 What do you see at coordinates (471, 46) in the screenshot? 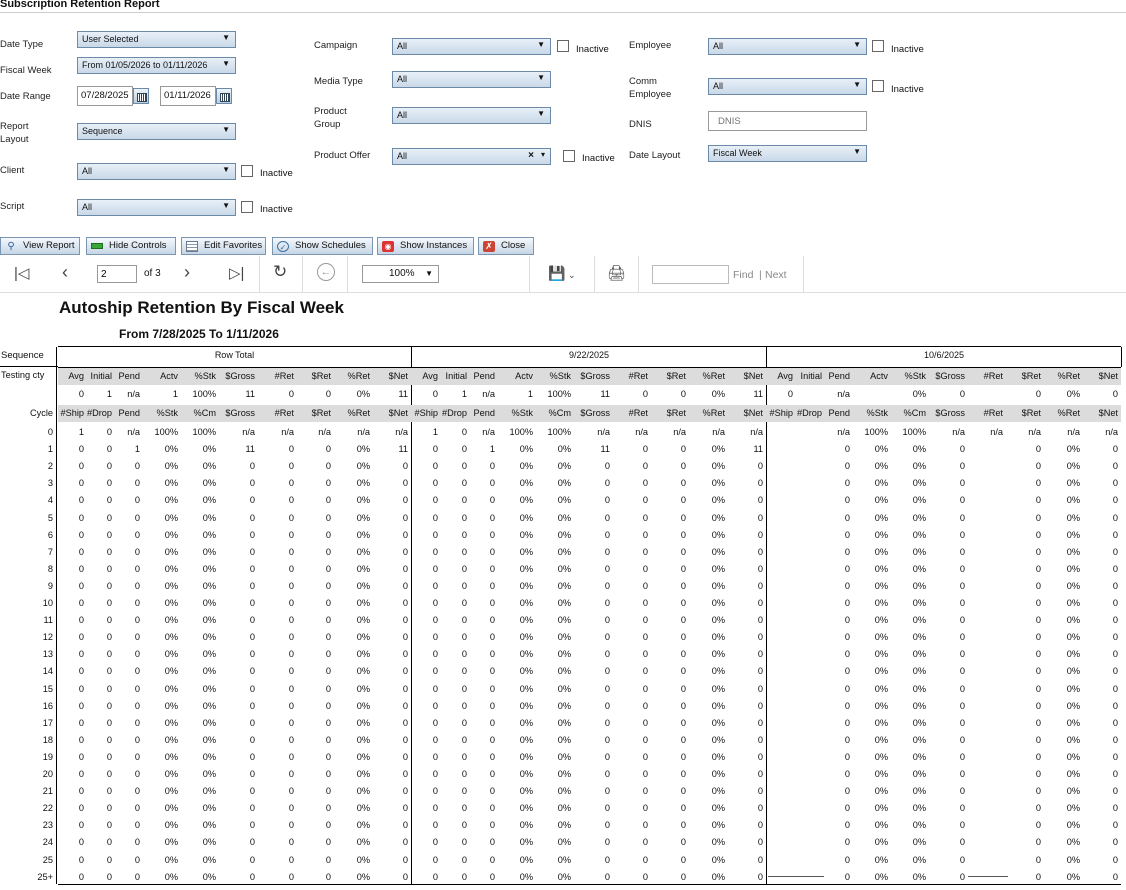
I see `campaign-dropdown: All ▼` at bounding box center [471, 46].